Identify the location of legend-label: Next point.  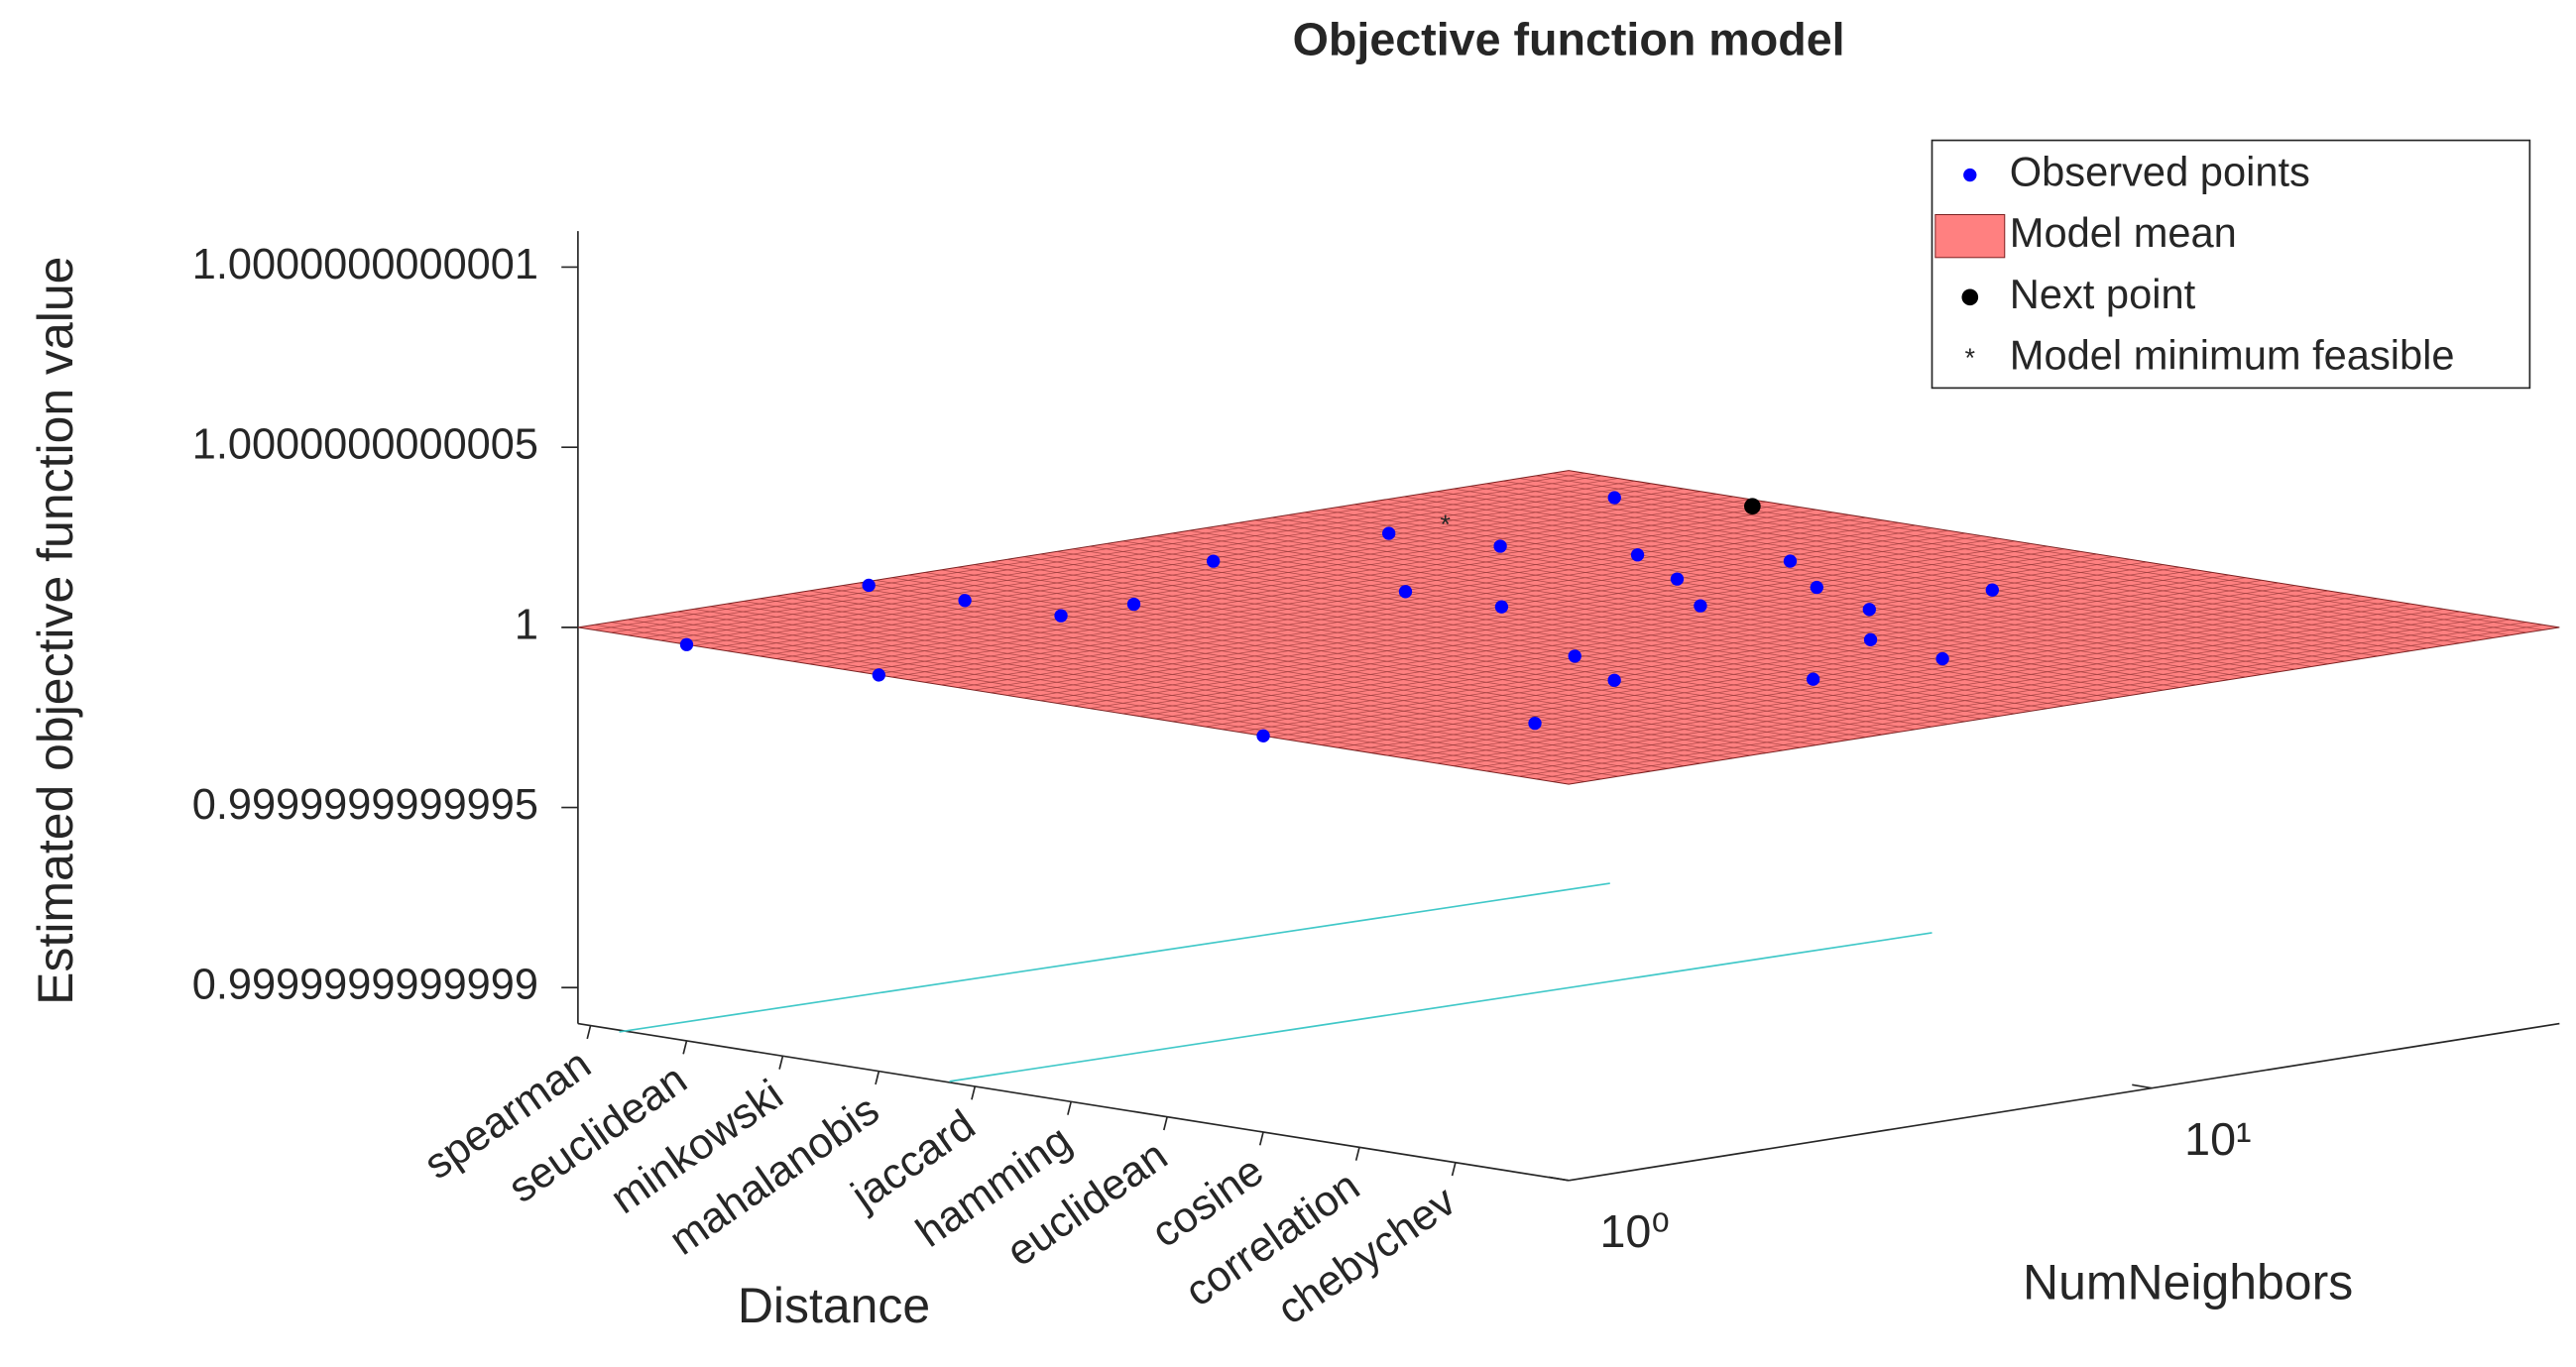
(2103, 294).